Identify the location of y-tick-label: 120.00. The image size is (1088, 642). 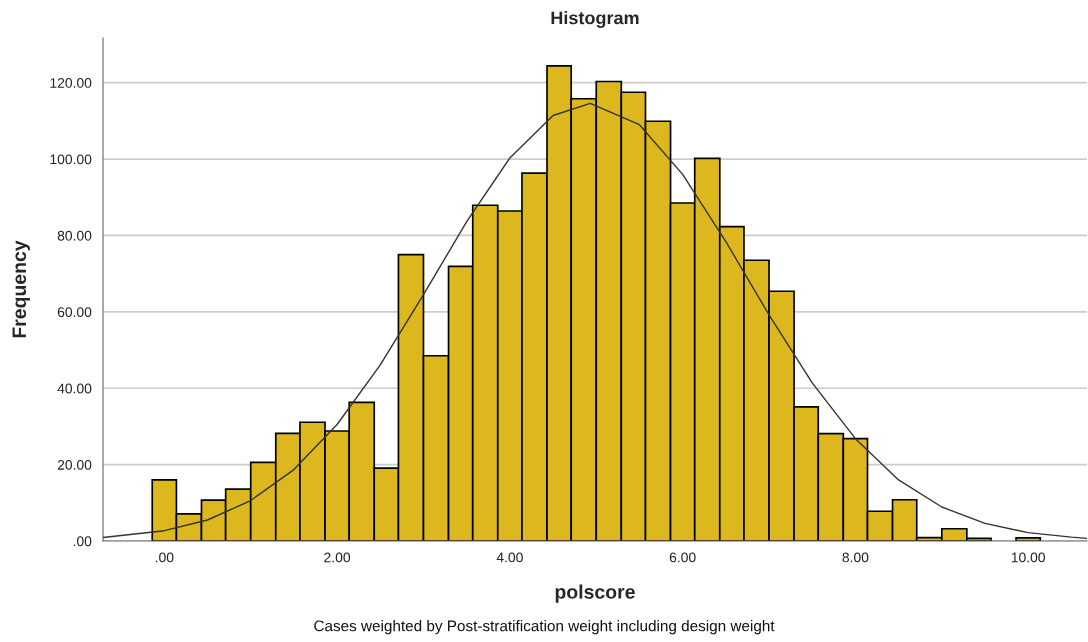
(71, 83).